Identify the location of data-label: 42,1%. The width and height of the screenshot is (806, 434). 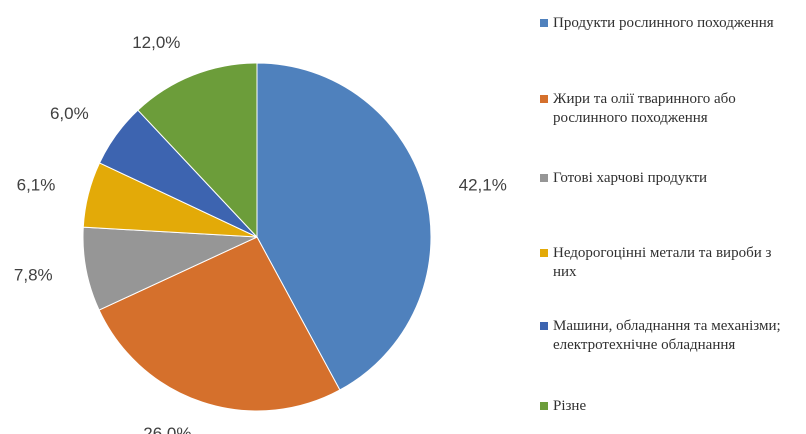
(483, 184).